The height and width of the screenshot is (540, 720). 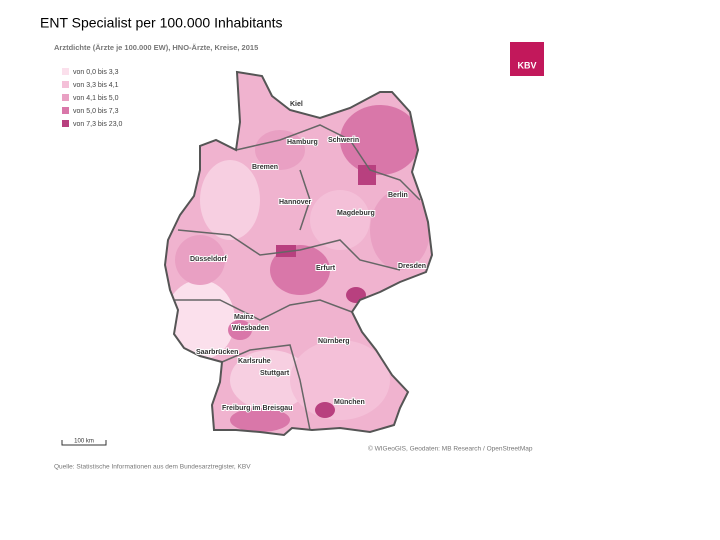 What do you see at coordinates (296, 104) in the screenshot?
I see `city-label: Kiel` at bounding box center [296, 104].